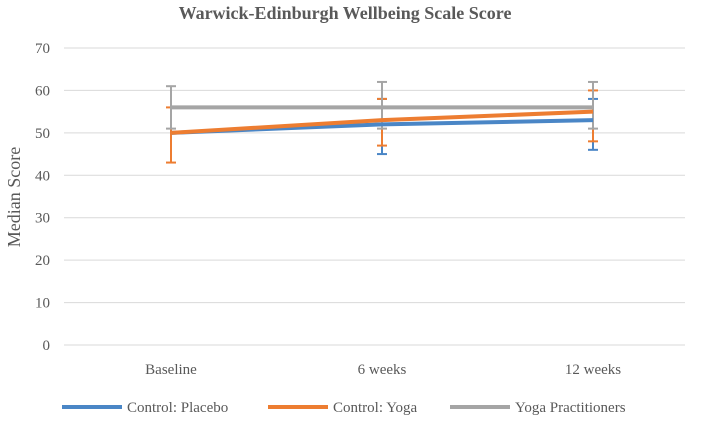 The width and height of the screenshot is (702, 421). Describe the element at coordinates (42, 261) in the screenshot. I see `y-tick-label: 20` at that location.